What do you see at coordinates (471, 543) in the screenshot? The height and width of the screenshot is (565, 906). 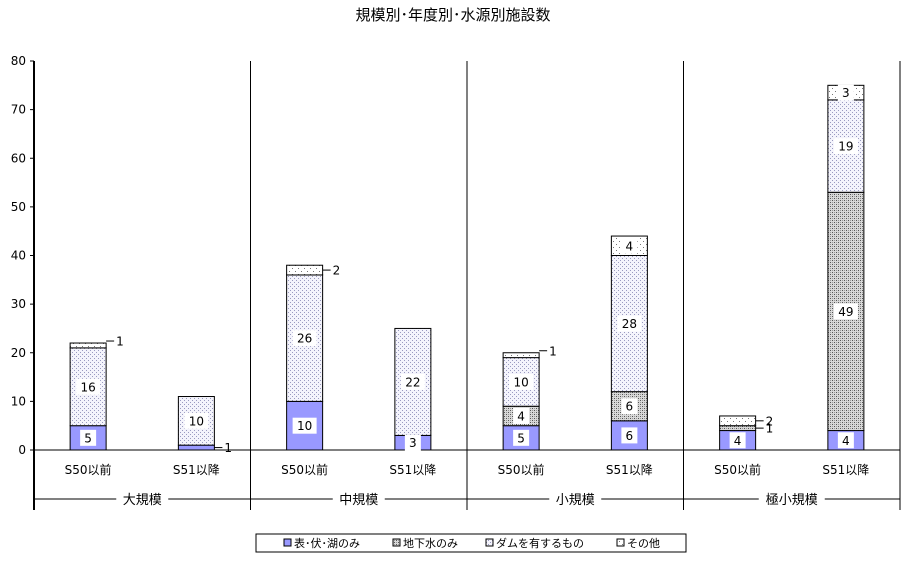 I see `legend-box` at bounding box center [471, 543].